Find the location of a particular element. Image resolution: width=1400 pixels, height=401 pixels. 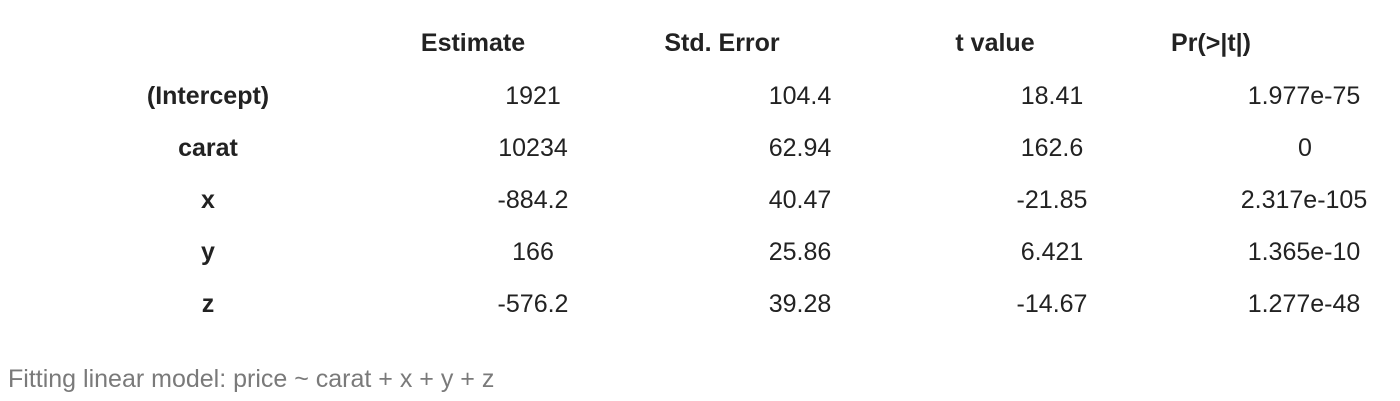

t-value-cell: 18.41 is located at coordinates (1052, 96).